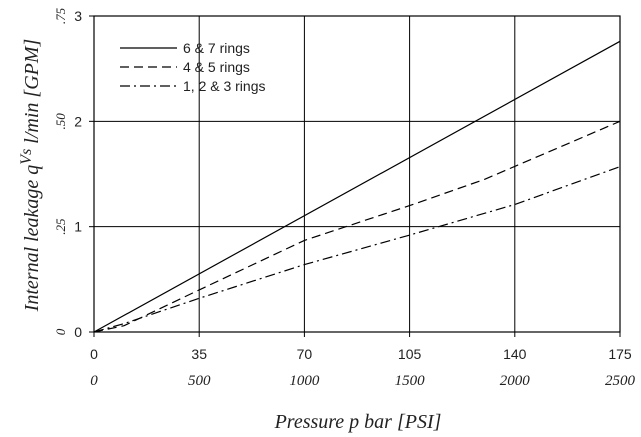 This screenshot has height=437, width=641. I want to click on y-tick-lpm-label: 0, so click(78, 332).